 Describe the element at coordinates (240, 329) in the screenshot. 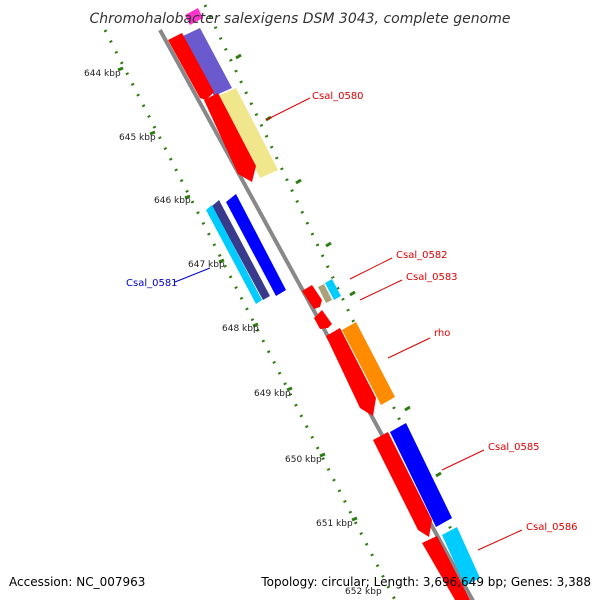

I see `tick-label-648: 648 kbp` at that location.